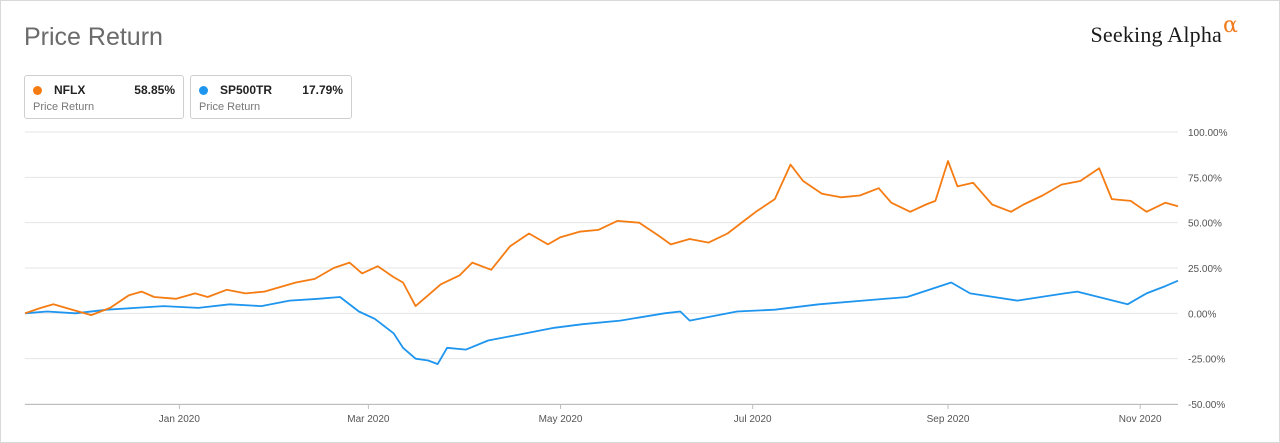  What do you see at coordinates (180, 419) in the screenshot?
I see `x-tick-label: Jan 2020` at bounding box center [180, 419].